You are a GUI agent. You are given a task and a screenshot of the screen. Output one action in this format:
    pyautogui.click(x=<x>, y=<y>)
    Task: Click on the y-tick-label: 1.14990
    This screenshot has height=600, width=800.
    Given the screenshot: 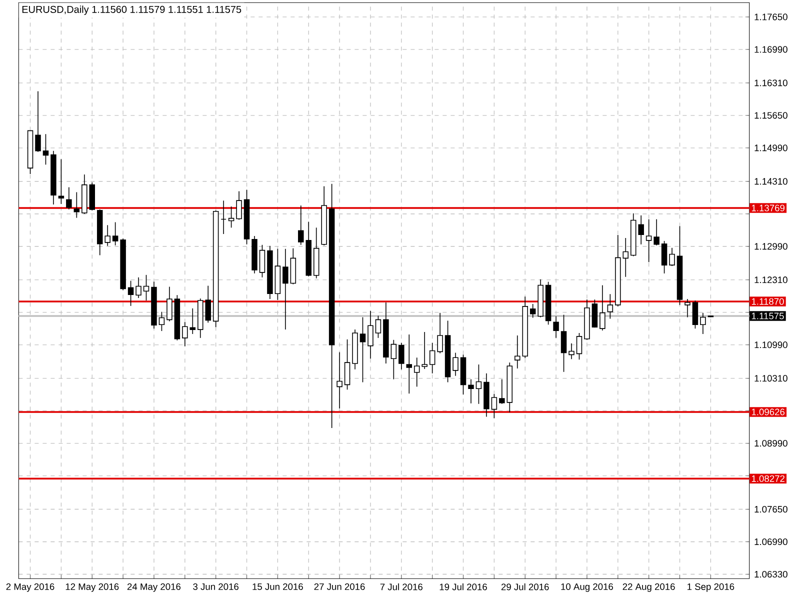 What is the action you would take?
    pyautogui.click(x=771, y=148)
    